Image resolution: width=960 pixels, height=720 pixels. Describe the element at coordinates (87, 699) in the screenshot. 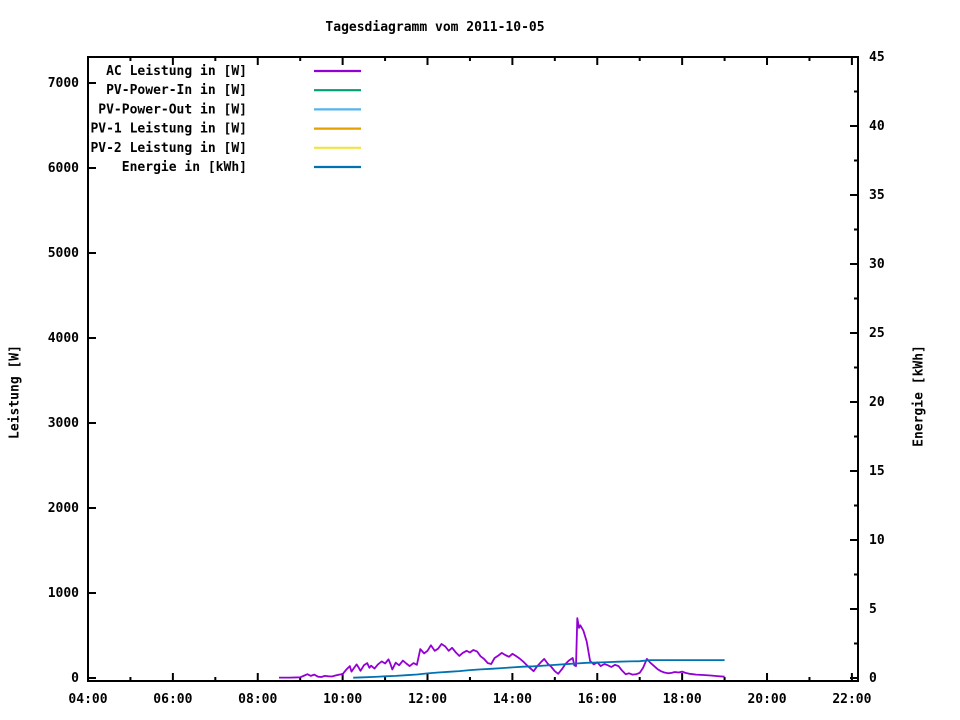

I see `x-tick-label: 04:00` at that location.